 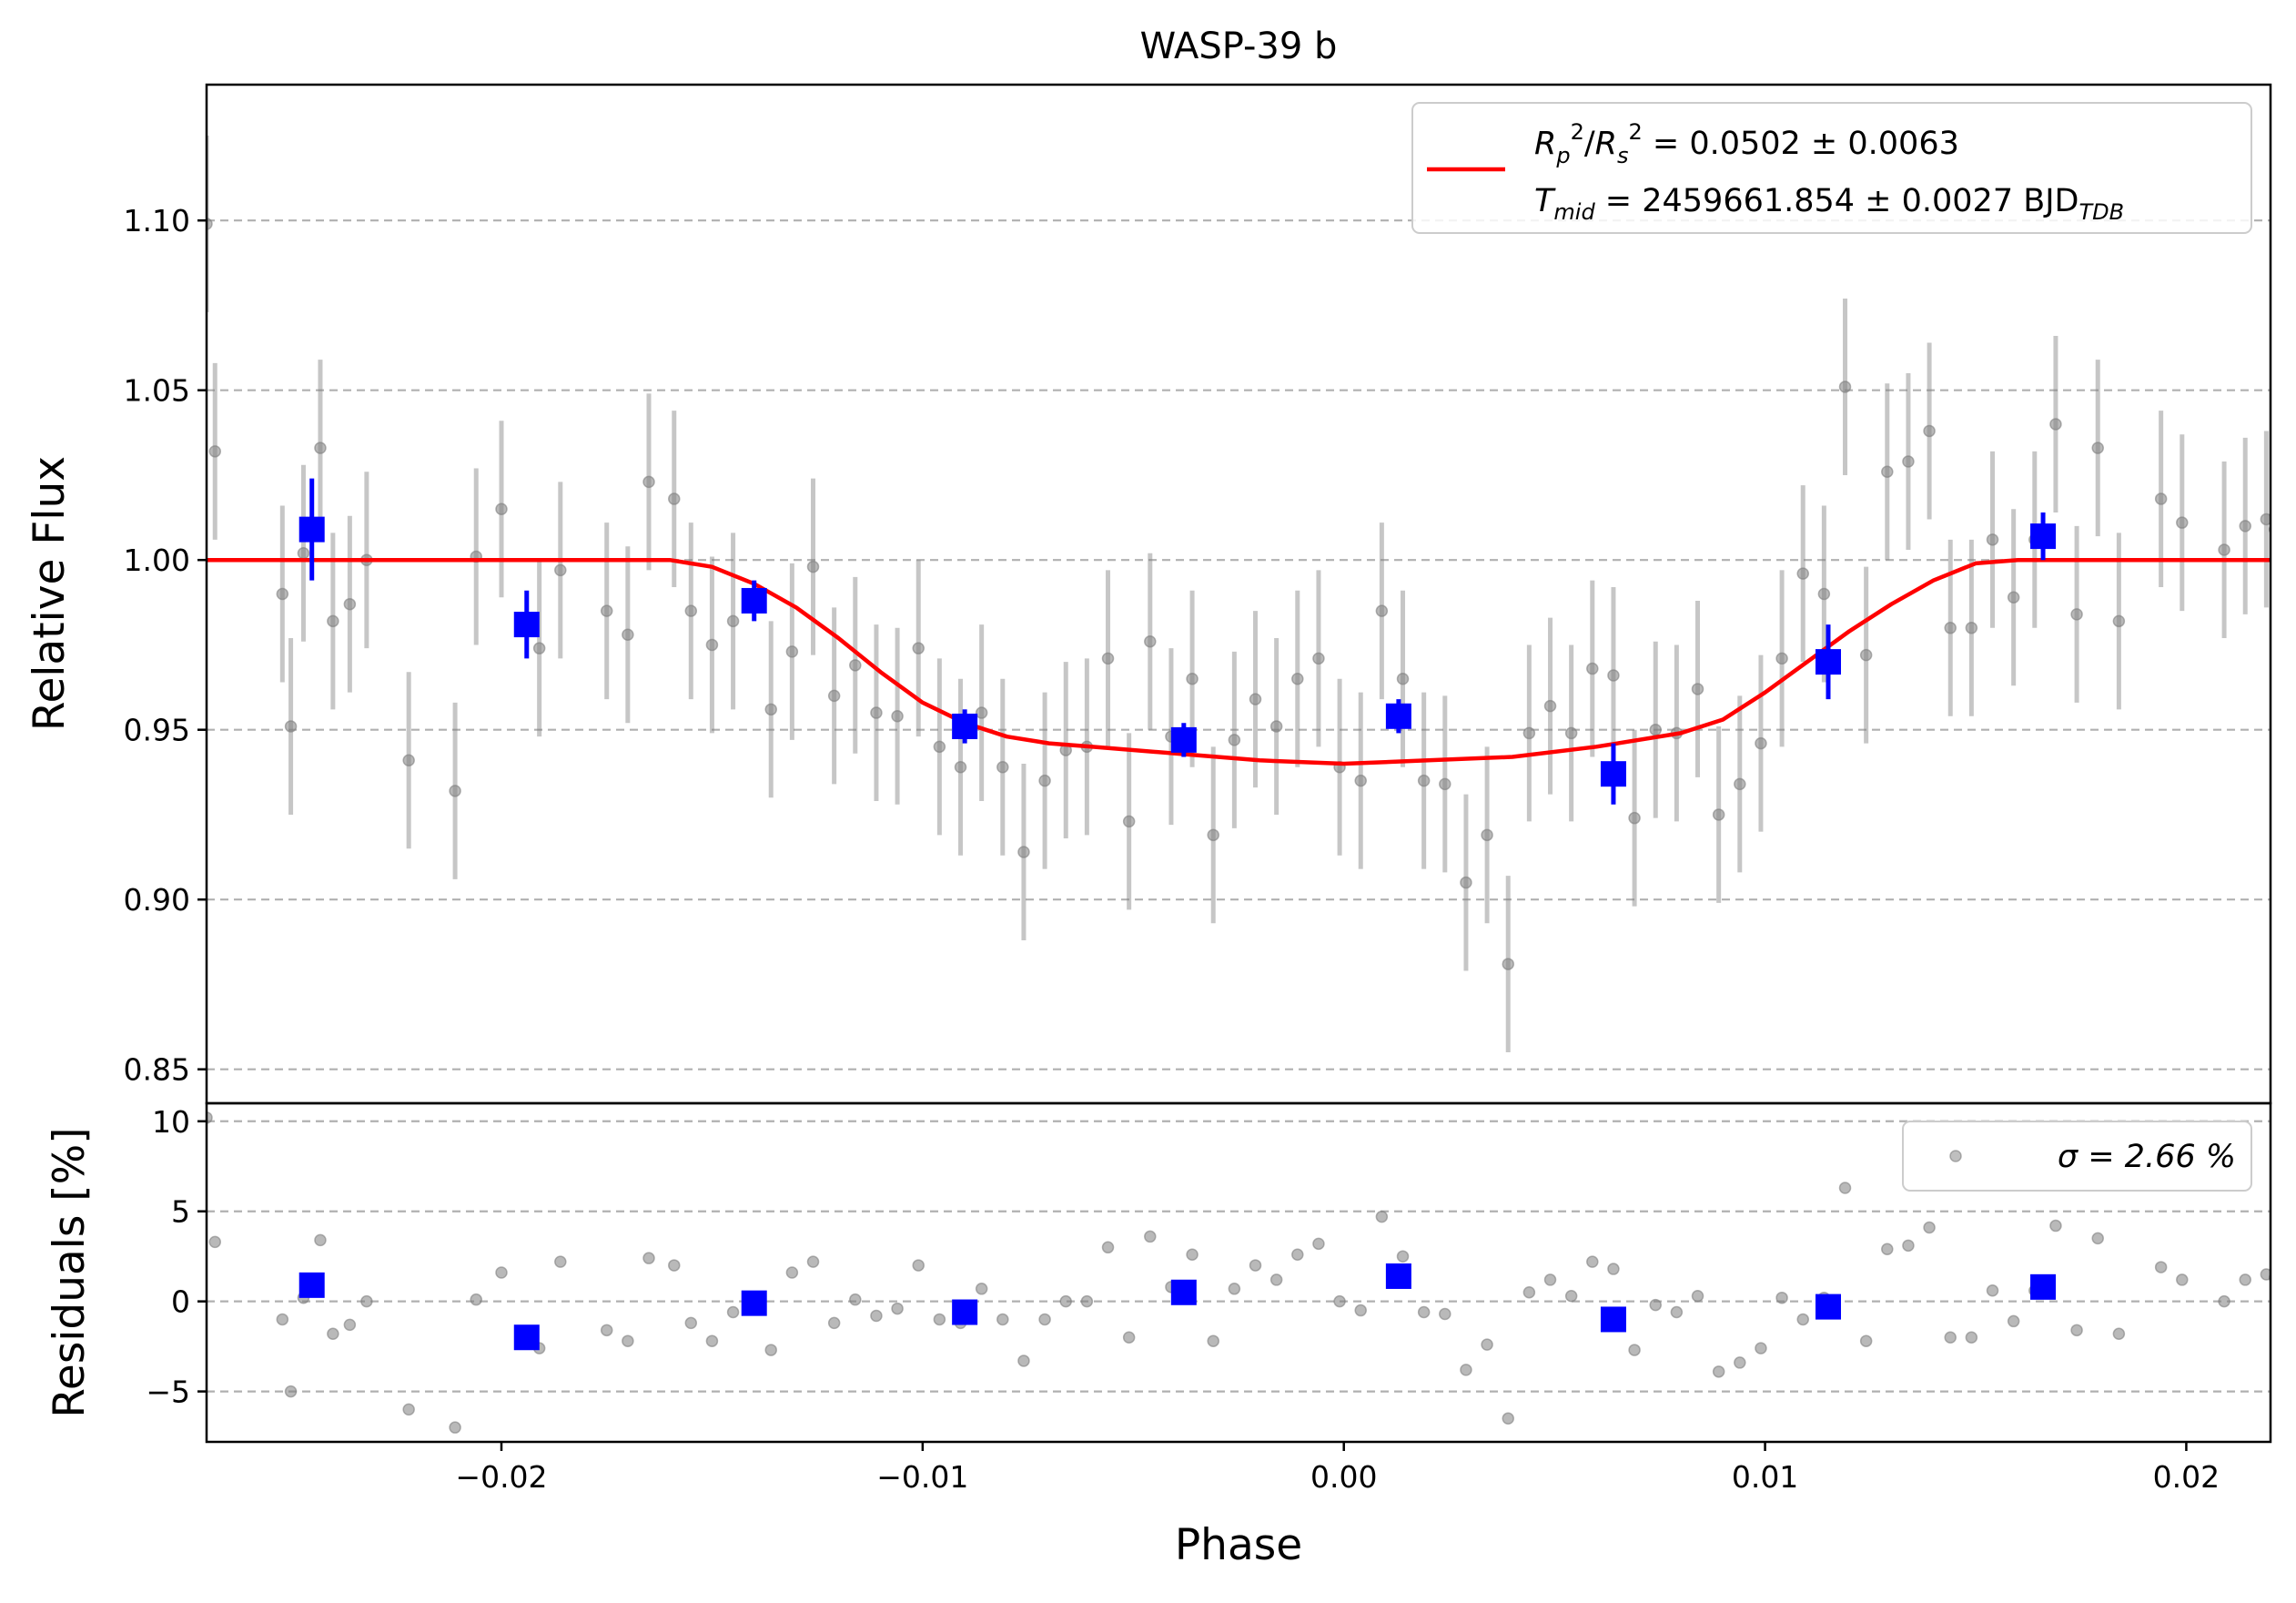 What do you see at coordinates (171, 1122) in the screenshot?
I see `residuals-y-tick-label: 10` at bounding box center [171, 1122].